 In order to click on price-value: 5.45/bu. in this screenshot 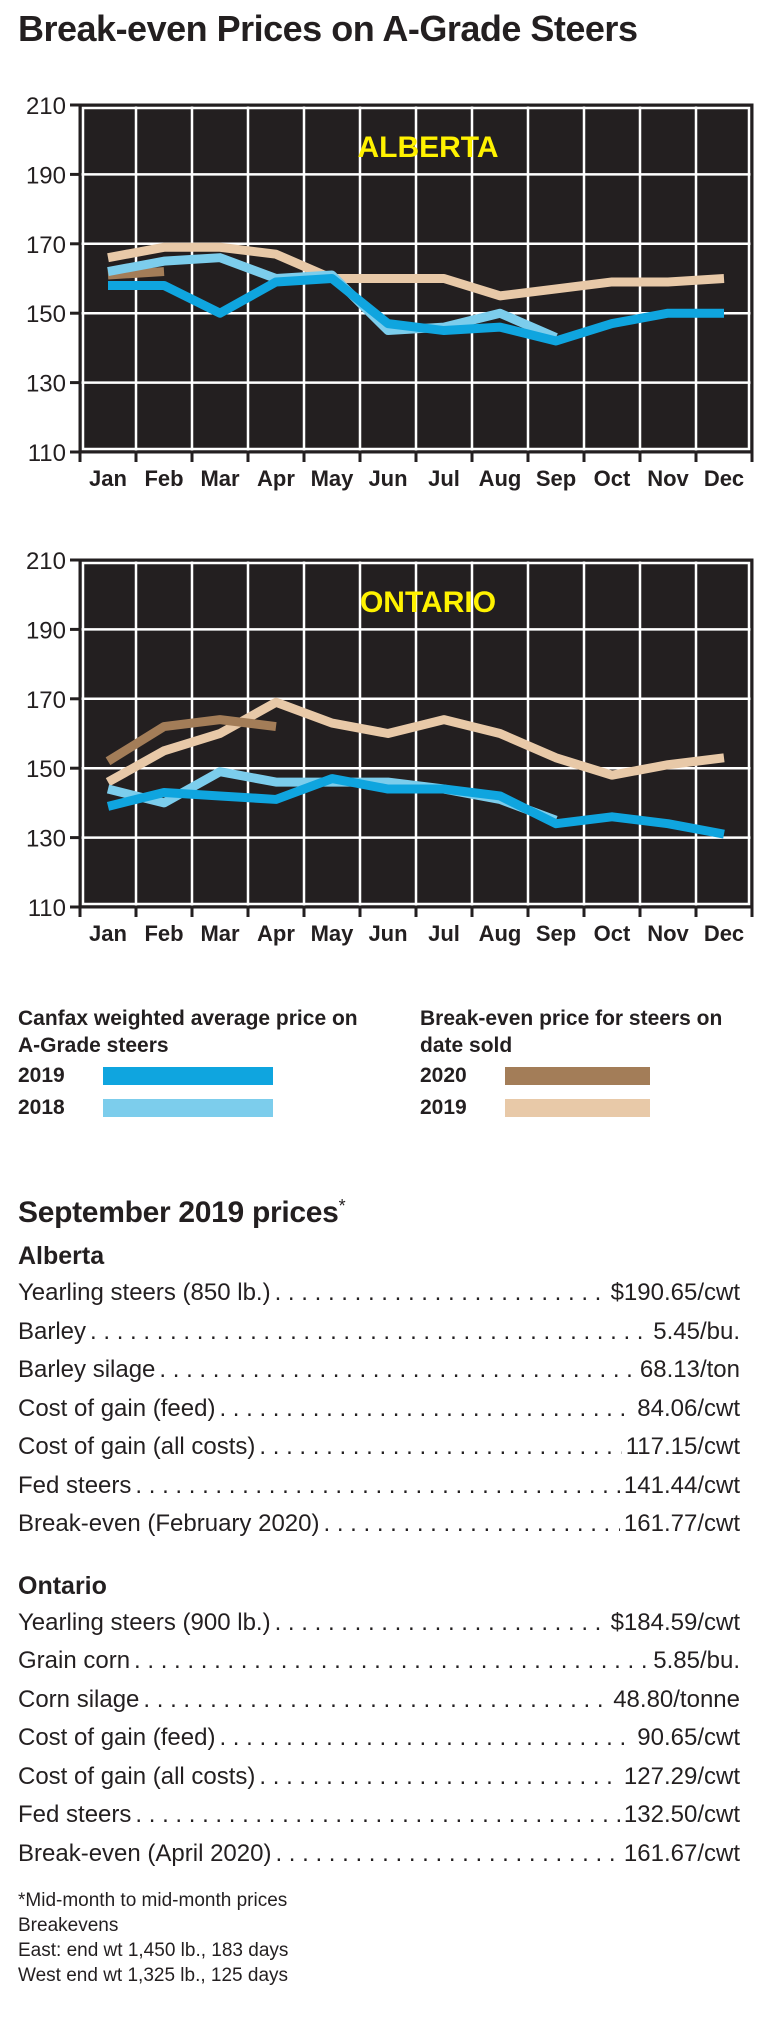, I will do `click(696, 1331)`.